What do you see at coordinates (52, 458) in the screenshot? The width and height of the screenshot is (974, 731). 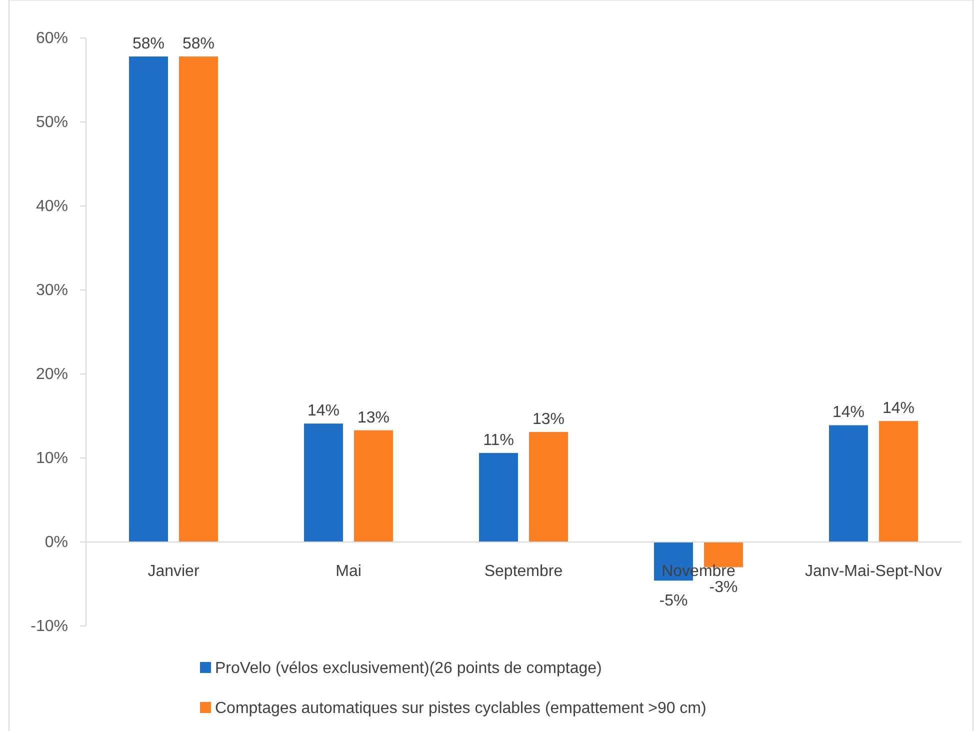 I see `y-tick-label: 10%` at bounding box center [52, 458].